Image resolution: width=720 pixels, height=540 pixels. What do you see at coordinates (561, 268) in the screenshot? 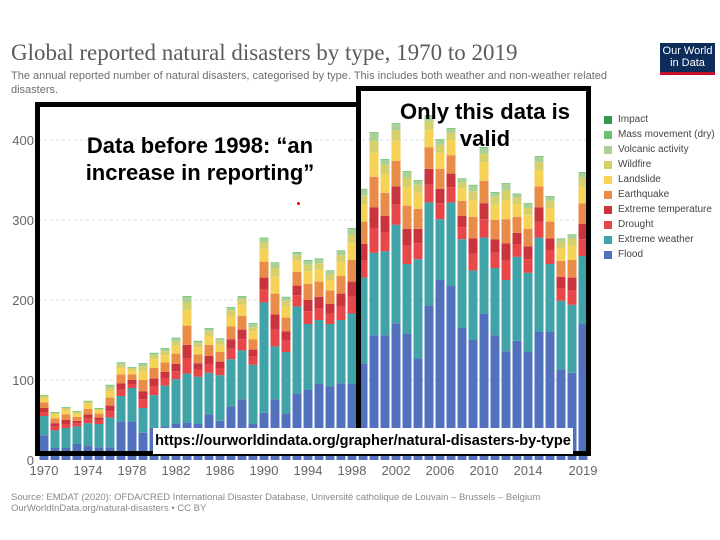
I see `bar-segment-earthquake-2017` at bounding box center [561, 268].